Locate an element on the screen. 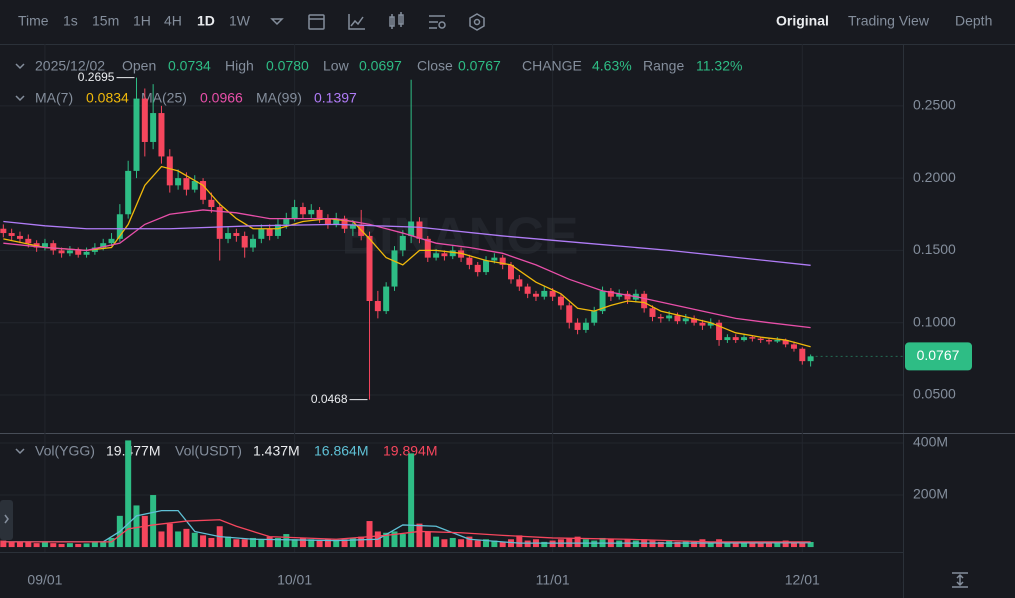  candle-type-icon is located at coordinates (396, 20).